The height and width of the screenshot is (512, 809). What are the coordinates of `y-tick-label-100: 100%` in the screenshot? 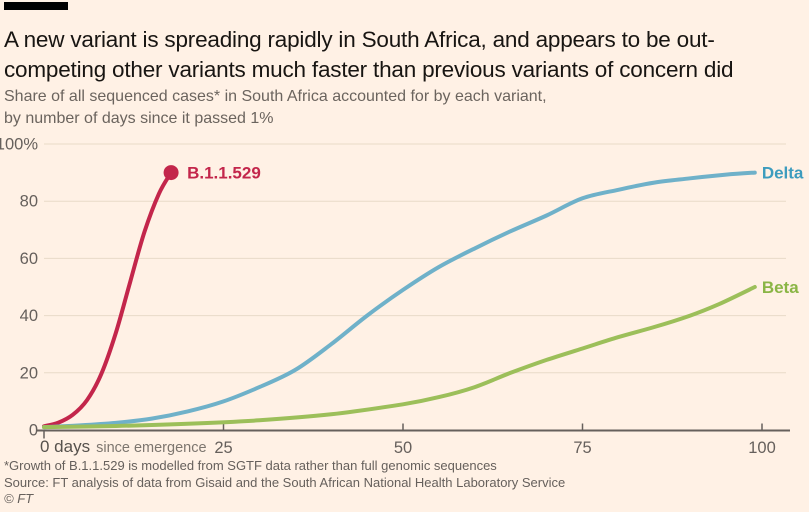 It's located at (19, 145).